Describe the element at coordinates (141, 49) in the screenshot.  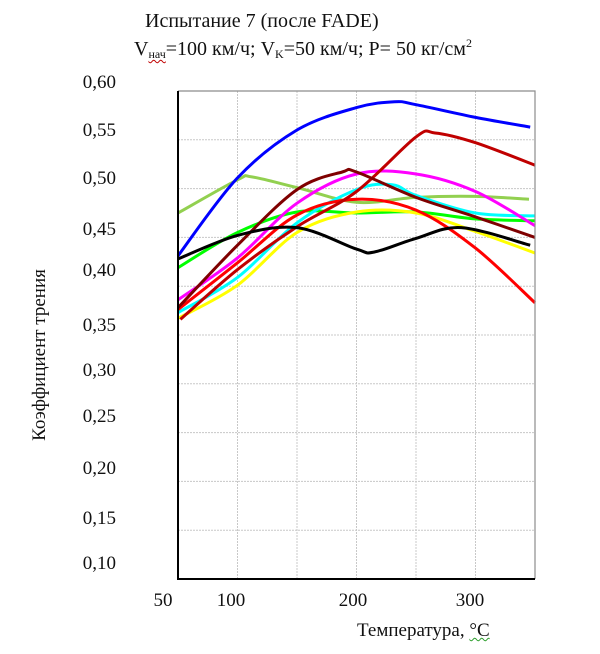
I see `v-nach-symbol: V` at that location.